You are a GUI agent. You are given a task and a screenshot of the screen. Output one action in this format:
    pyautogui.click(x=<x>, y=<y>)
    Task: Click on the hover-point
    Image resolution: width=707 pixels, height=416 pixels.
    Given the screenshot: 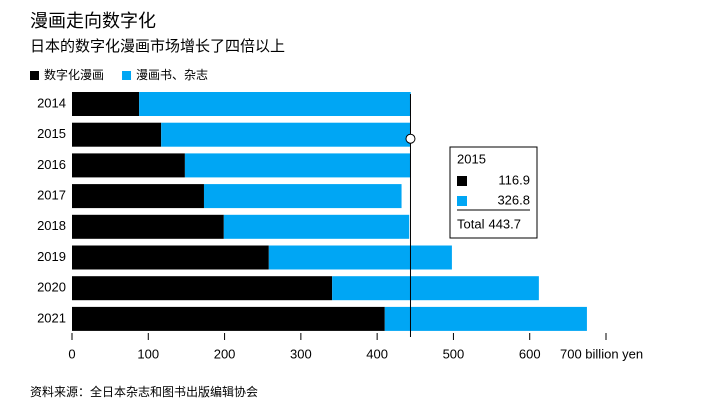 What is the action you would take?
    pyautogui.click(x=410, y=138)
    